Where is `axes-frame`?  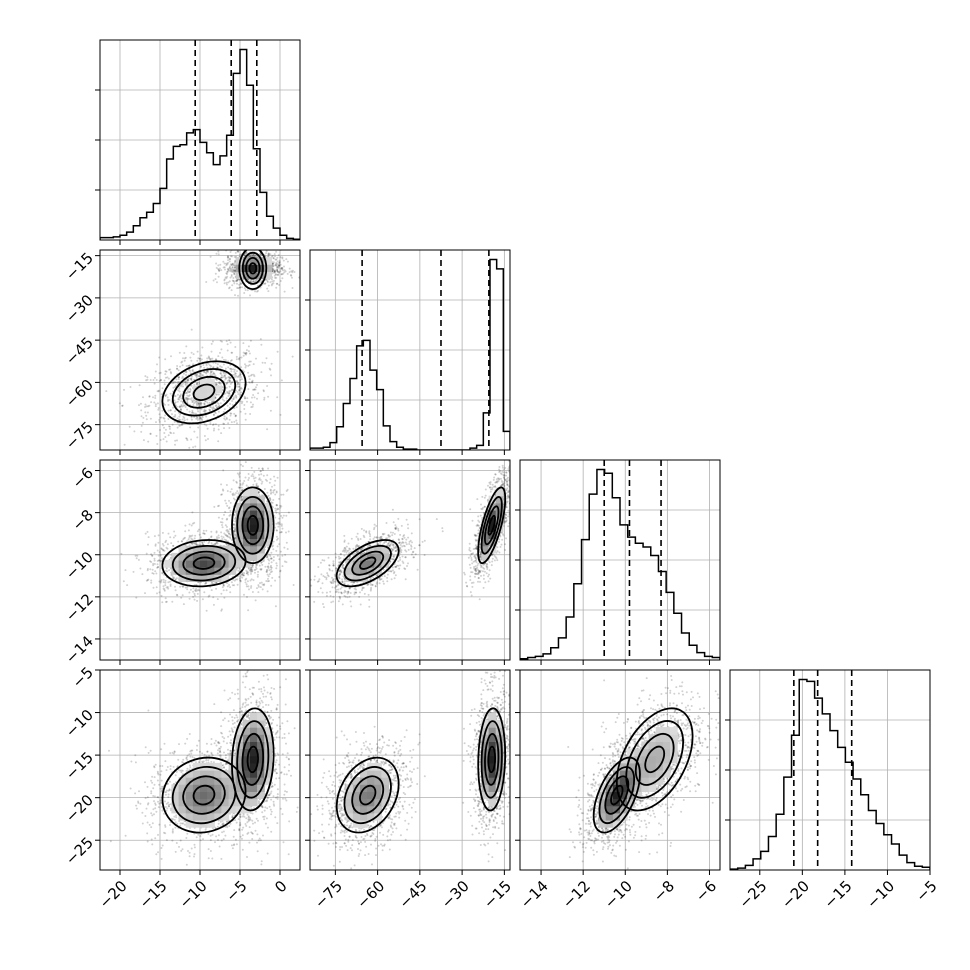 axes-frame is located at coordinates (410, 350).